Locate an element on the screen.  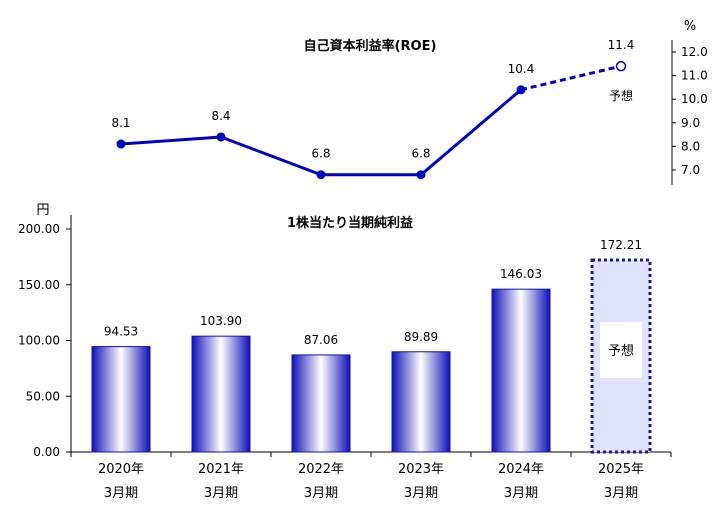
roe-value-label: 10.4 is located at coordinates (521, 69).